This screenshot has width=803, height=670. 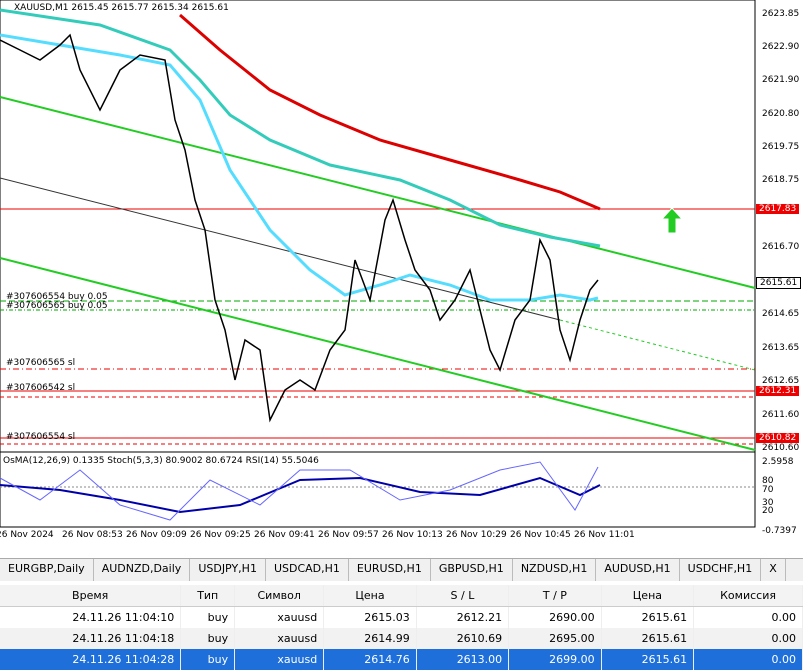 What do you see at coordinates (779, 283) in the screenshot?
I see `price-label: 2615.61` at bounding box center [779, 283].